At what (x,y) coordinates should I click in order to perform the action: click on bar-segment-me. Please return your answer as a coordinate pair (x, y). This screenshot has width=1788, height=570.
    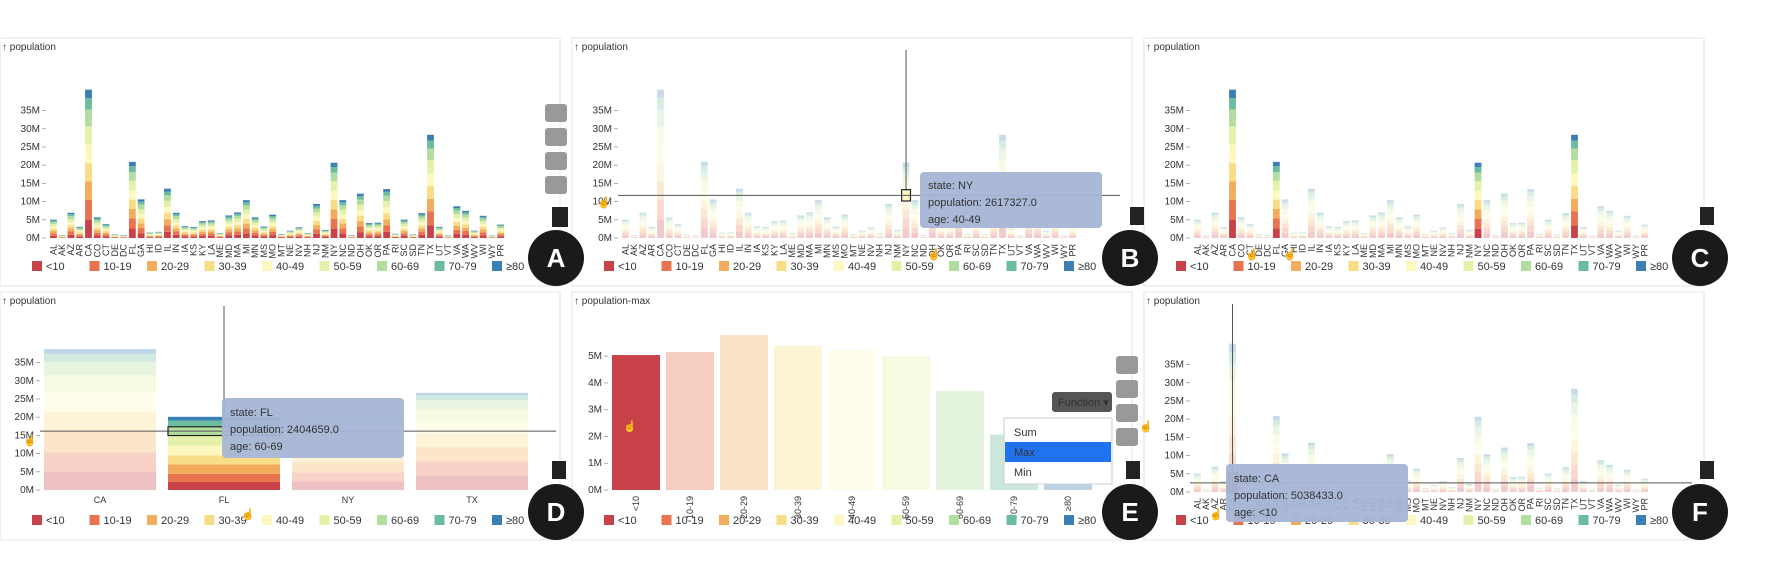
    Looking at the image, I should click on (1364, 236).